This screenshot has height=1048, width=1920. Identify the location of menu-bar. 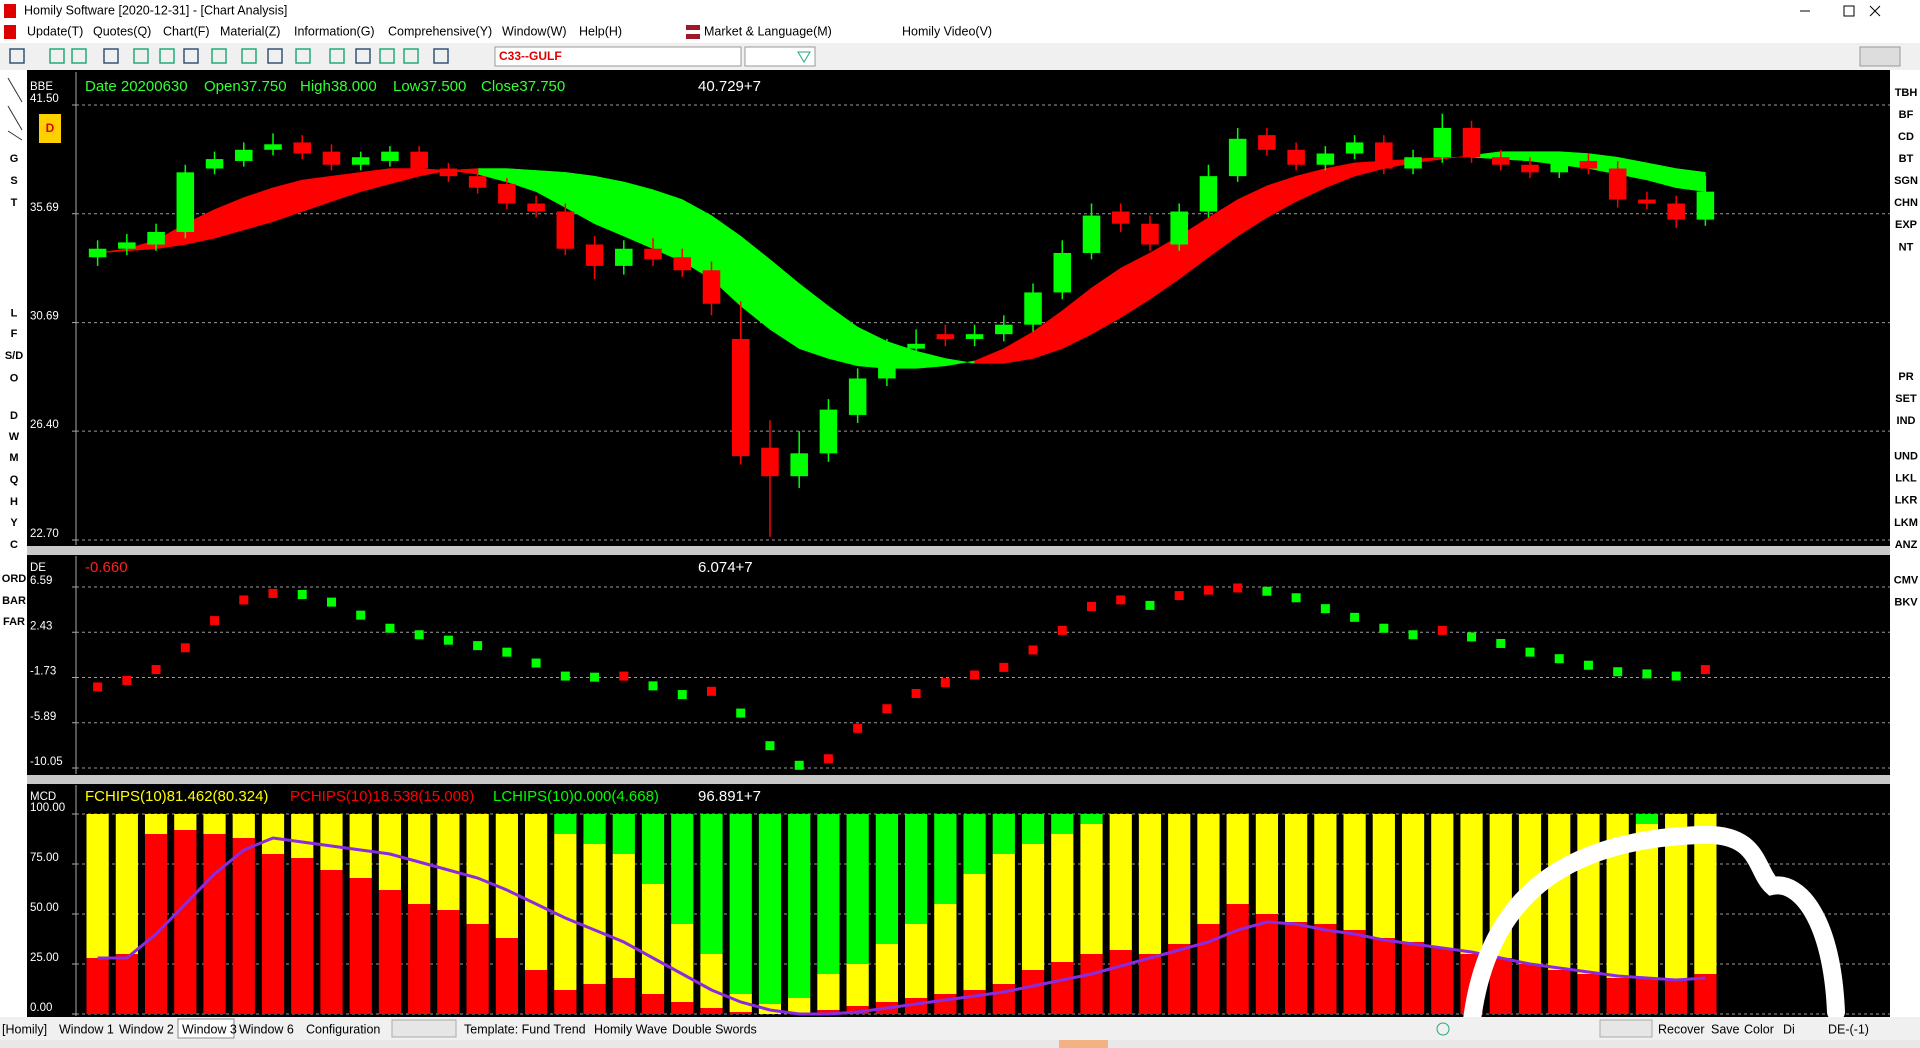
(960, 32).